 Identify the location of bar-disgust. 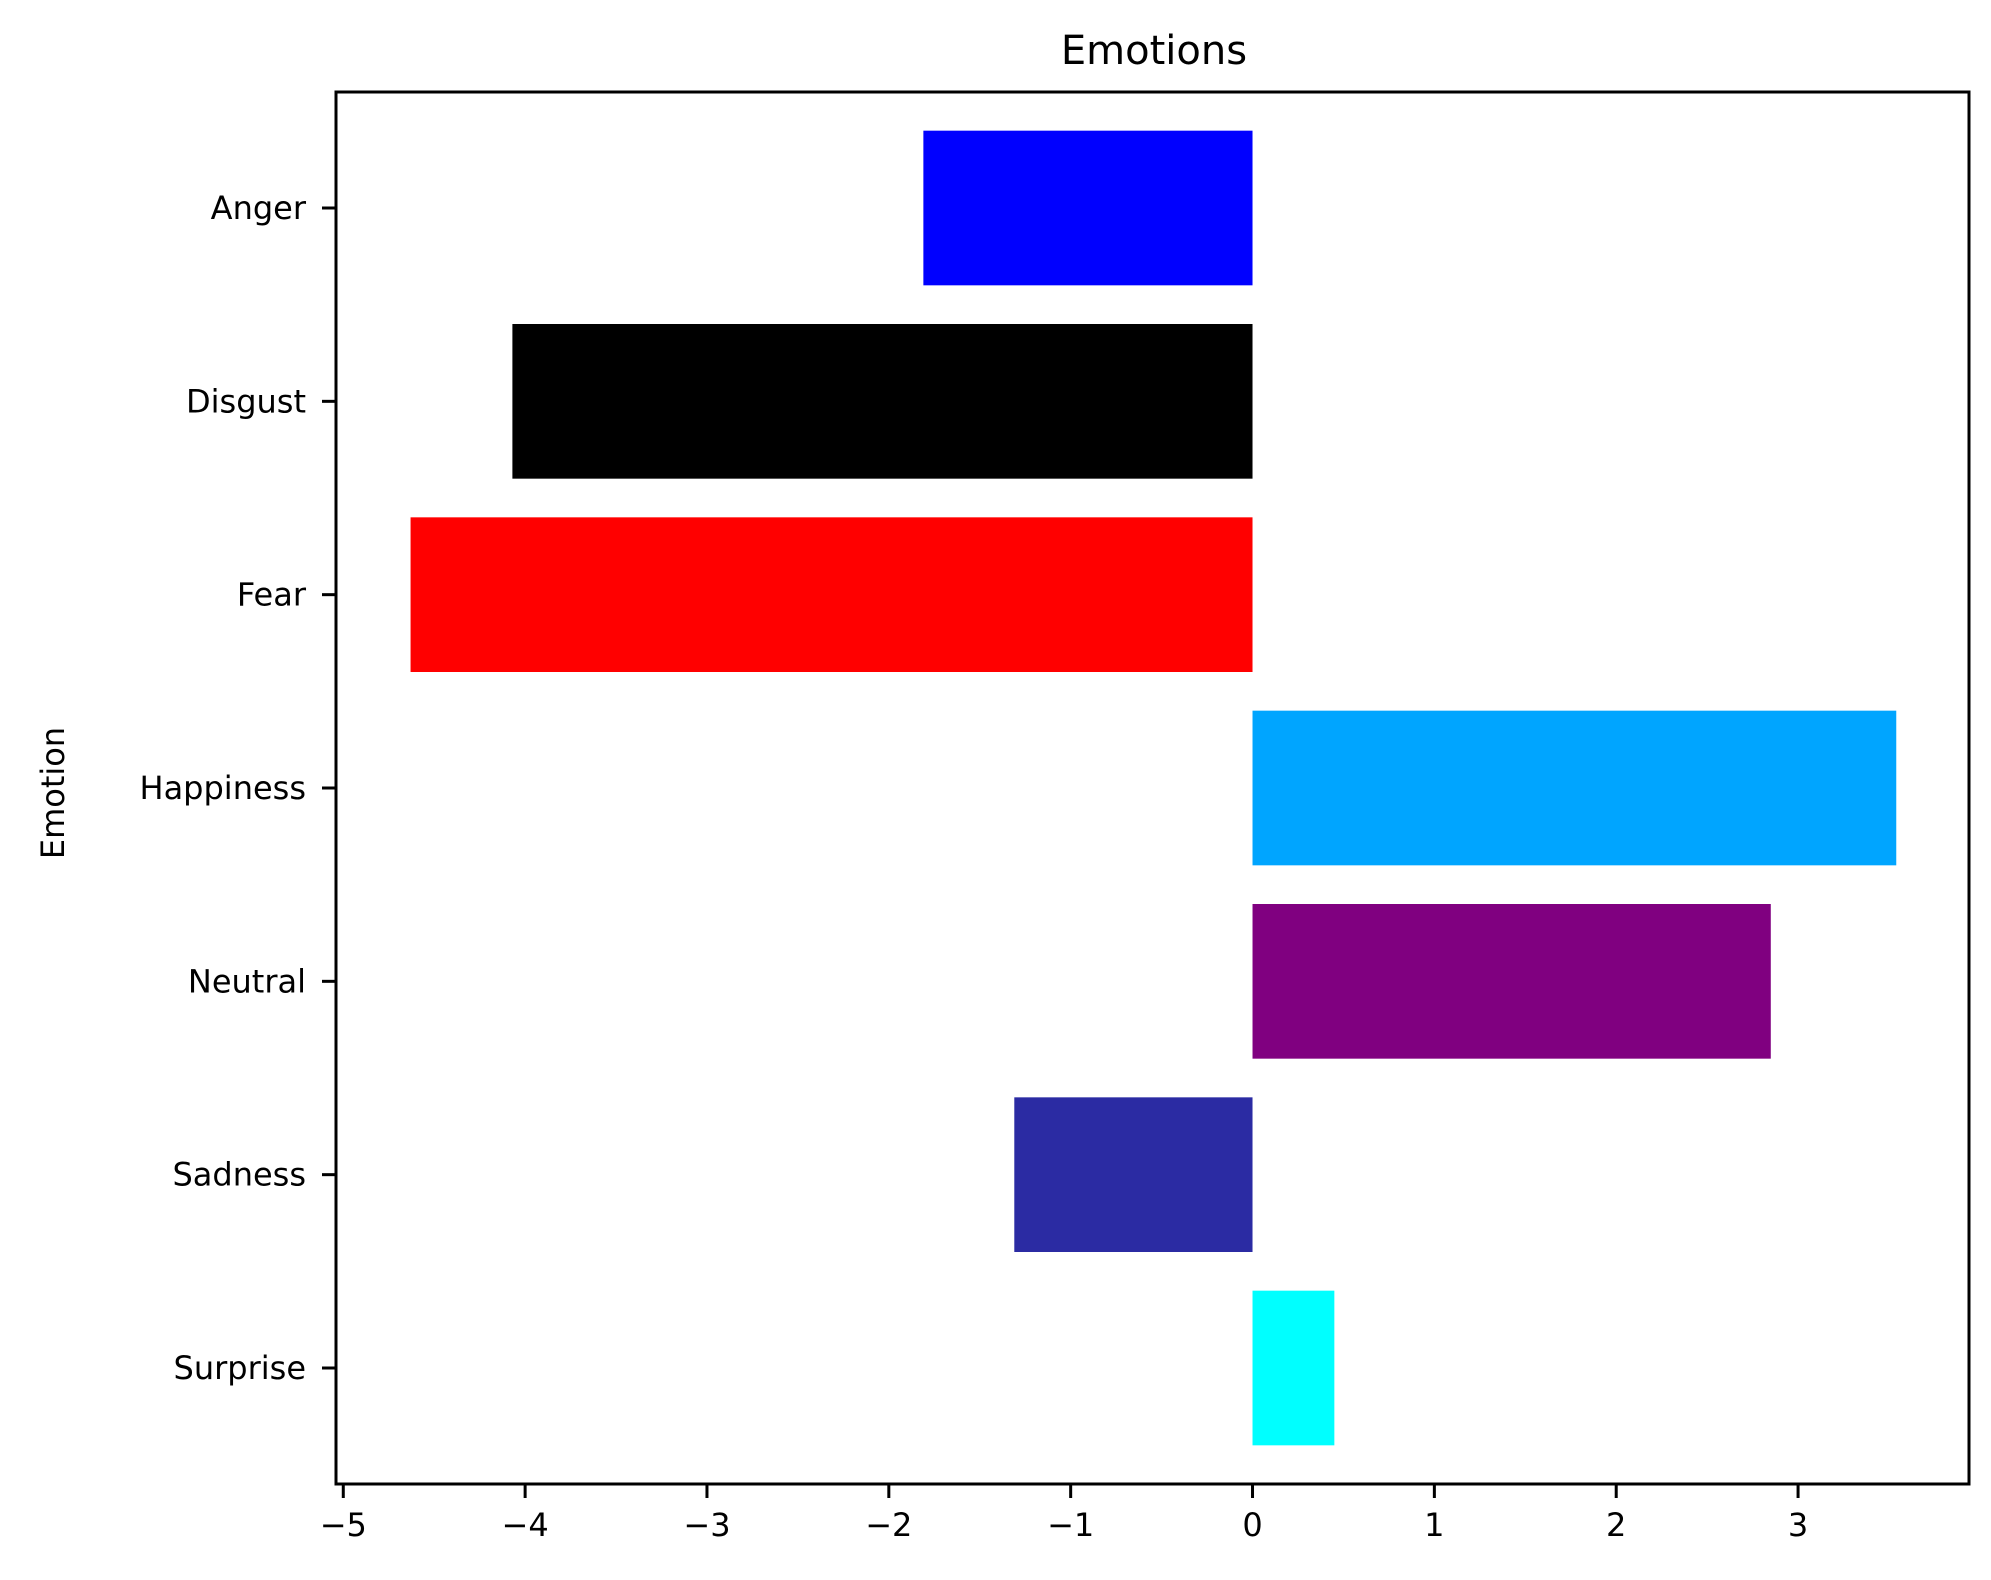
(882, 401).